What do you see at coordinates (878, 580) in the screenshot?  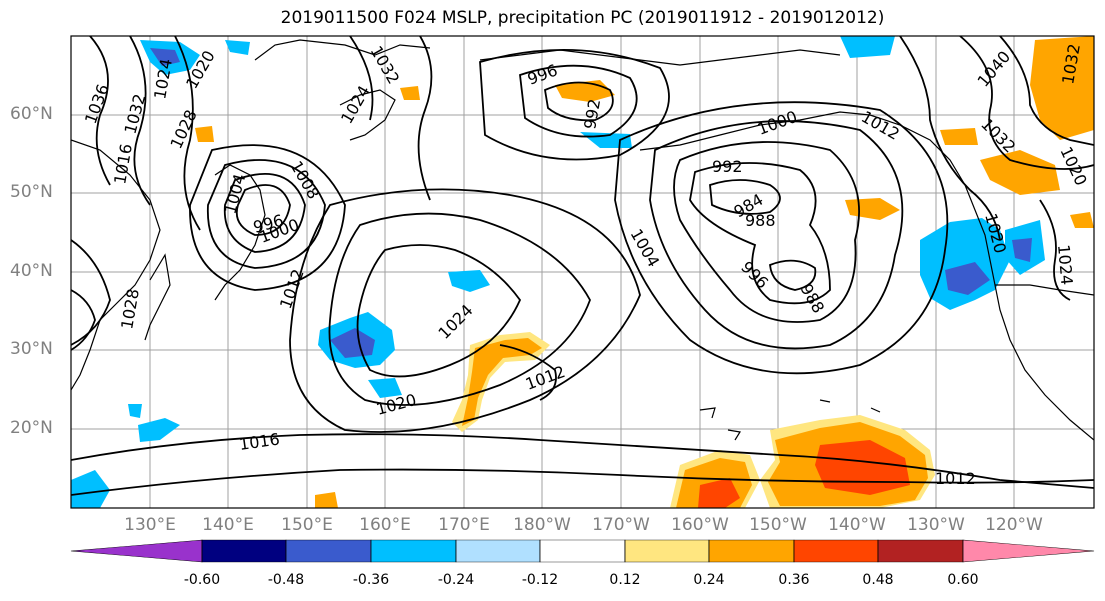 I see `colorbar-tick-label: 0.48` at bounding box center [878, 580].